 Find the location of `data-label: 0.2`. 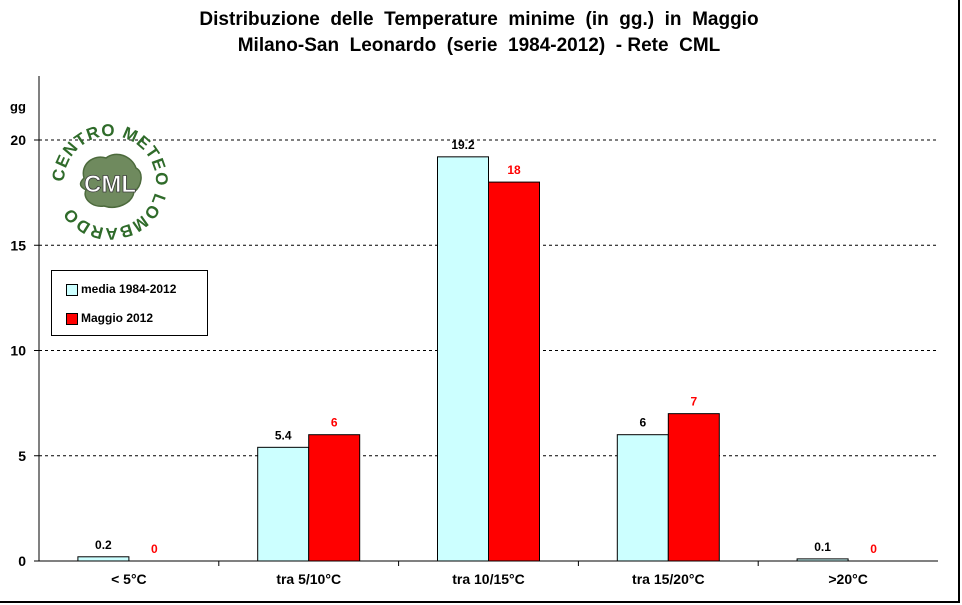

data-label: 0.2 is located at coordinates (103, 545).